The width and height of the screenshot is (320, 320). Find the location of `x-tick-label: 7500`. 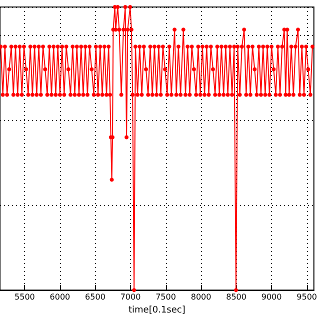

x-tick-label: 7500 is located at coordinates (166, 297).